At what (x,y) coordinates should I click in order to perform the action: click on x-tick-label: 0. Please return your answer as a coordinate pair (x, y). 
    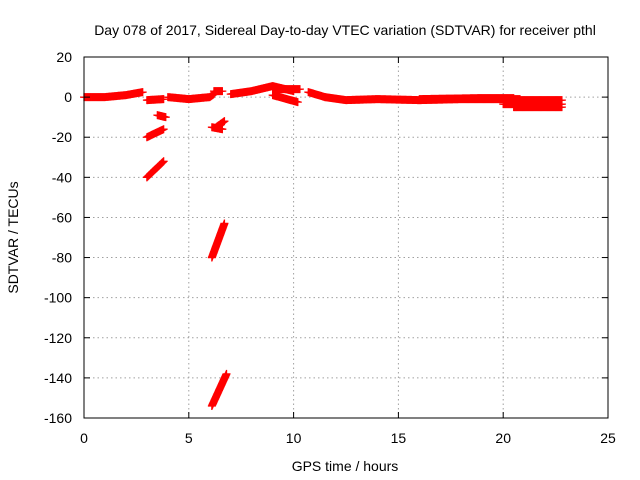
    Looking at the image, I should click on (84, 438).